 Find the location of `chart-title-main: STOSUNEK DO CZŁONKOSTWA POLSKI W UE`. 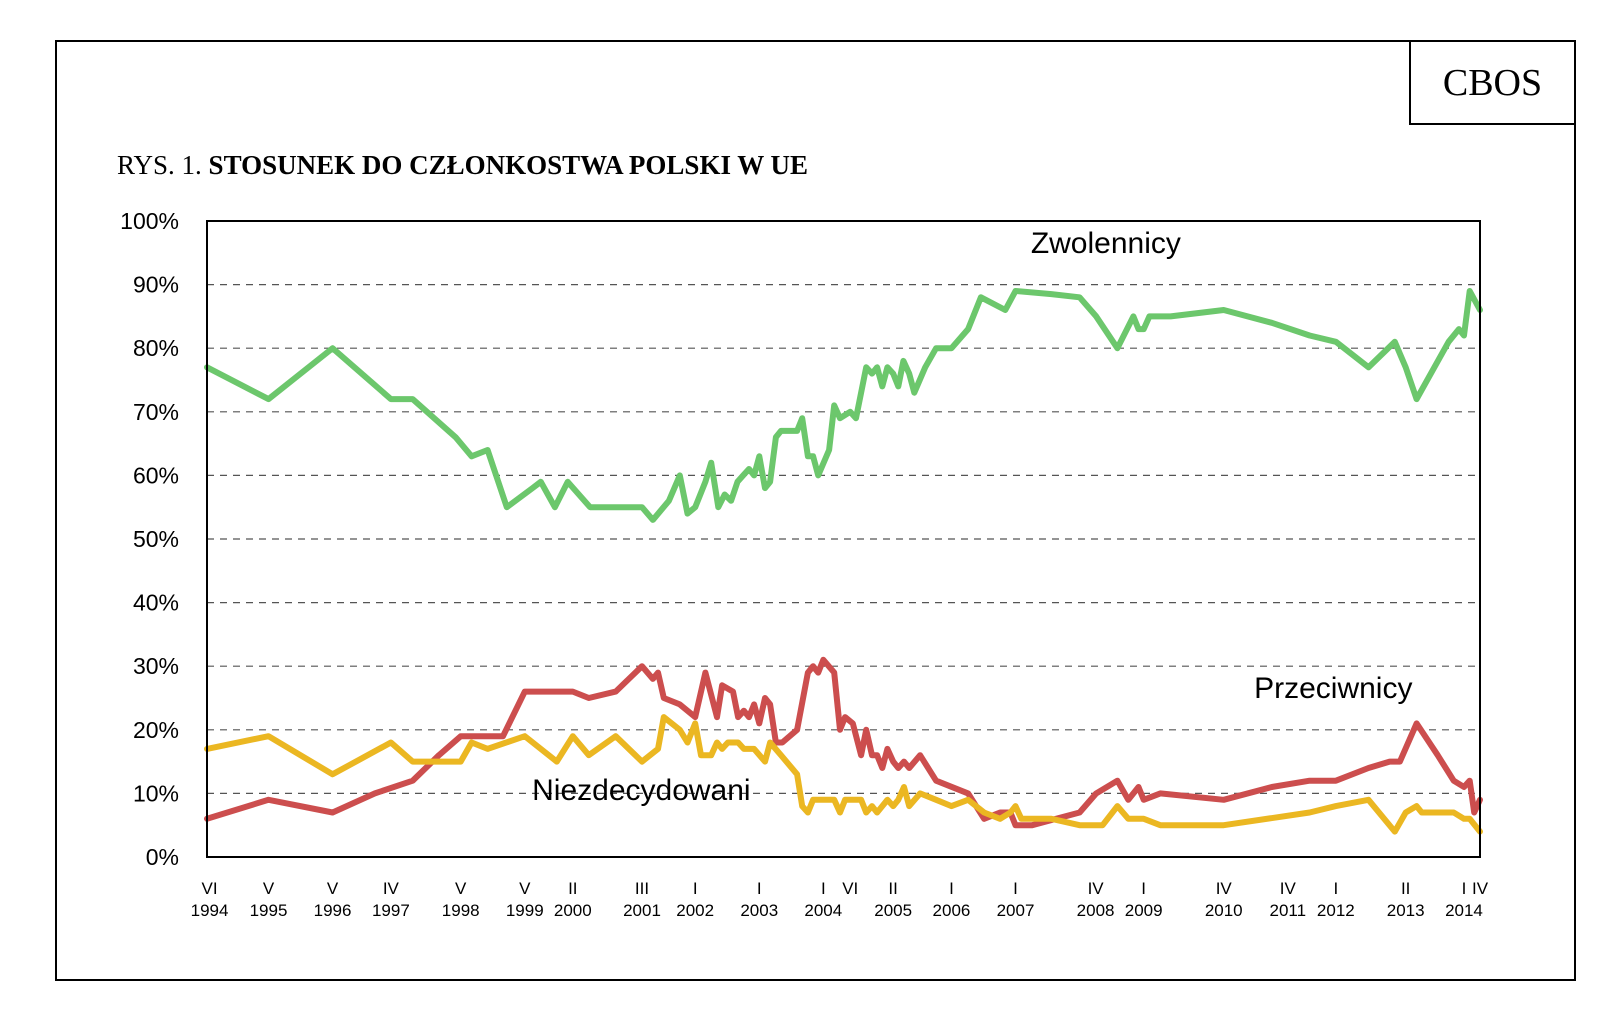

chart-title-main: STOSUNEK DO CZŁONKOSTWA POLSKI W UE is located at coordinates (508, 165).